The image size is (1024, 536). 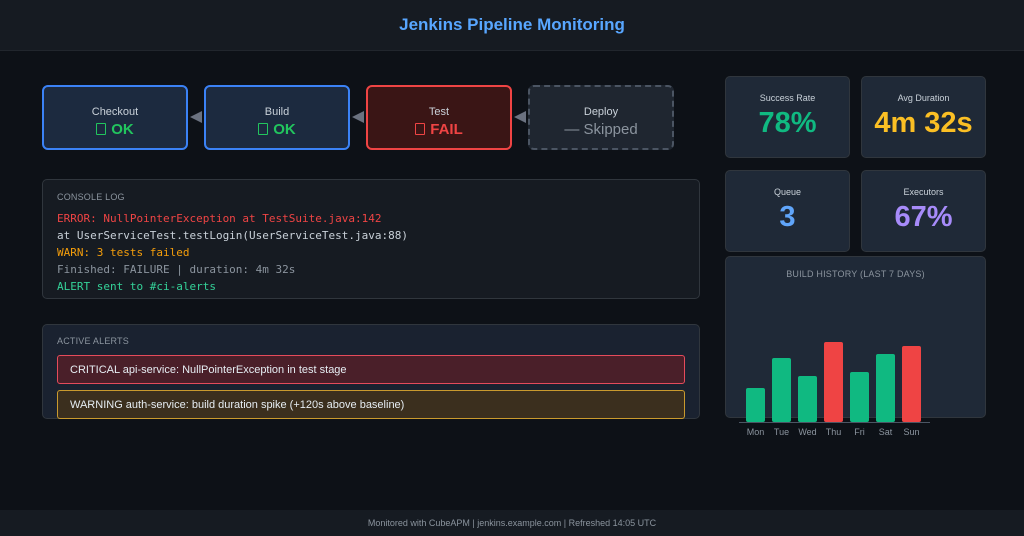 What do you see at coordinates (911, 432) in the screenshot?
I see `tick-label-sun: Sun` at bounding box center [911, 432].